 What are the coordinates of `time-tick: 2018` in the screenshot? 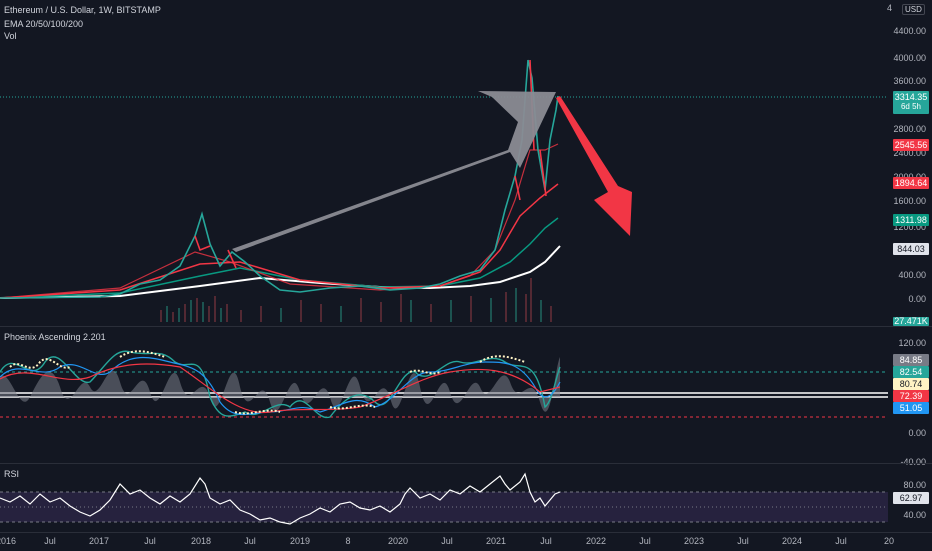 It's located at (201, 541).